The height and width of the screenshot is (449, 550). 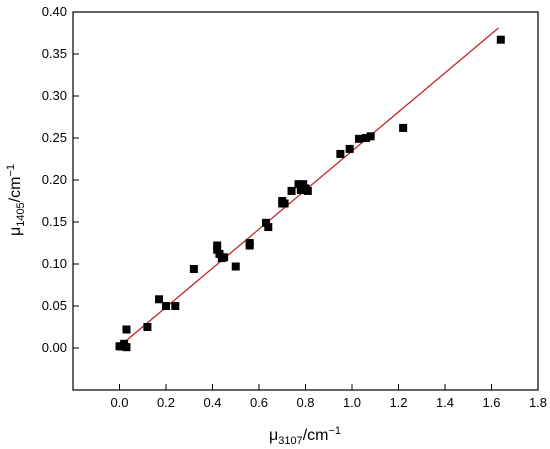 What do you see at coordinates (11, 170) in the screenshot?
I see `y-axis-title-sup: −1` at bounding box center [11, 170].